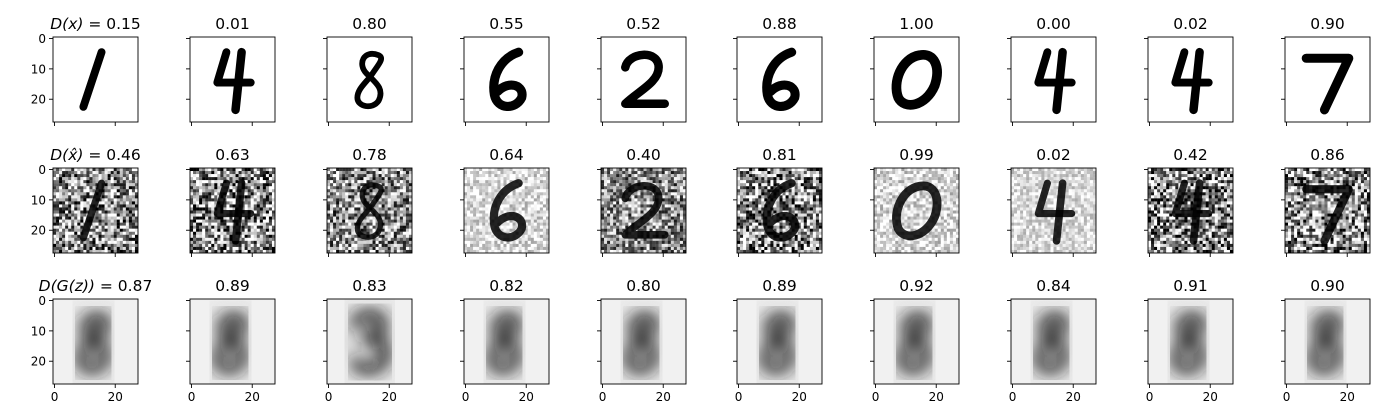  I want to click on image-panel: 0 10 20 D(x̂) = 0.46, so click(86, 201).